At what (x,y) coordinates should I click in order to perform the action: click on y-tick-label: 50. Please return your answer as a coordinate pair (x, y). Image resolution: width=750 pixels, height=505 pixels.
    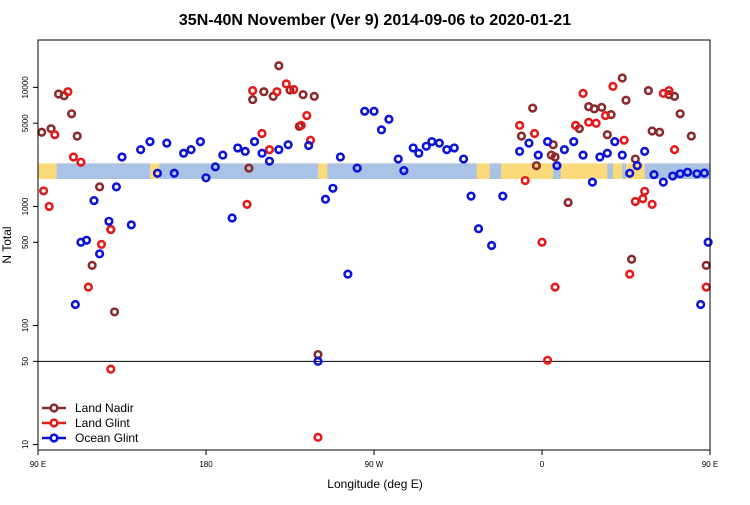
    Looking at the image, I should click on (25, 360).